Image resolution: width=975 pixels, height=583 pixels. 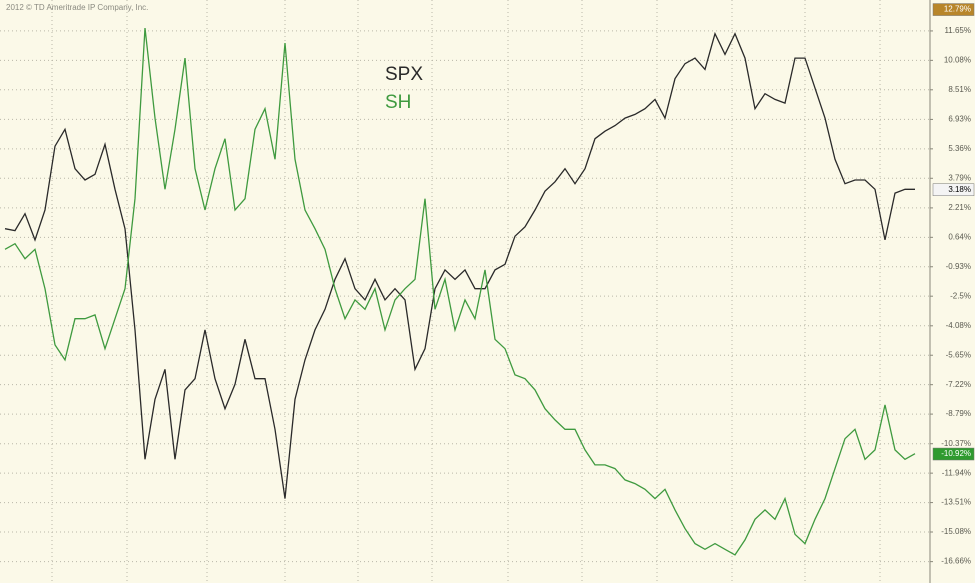 I want to click on y-tick-label: -10.37%, so click(x=956, y=443).